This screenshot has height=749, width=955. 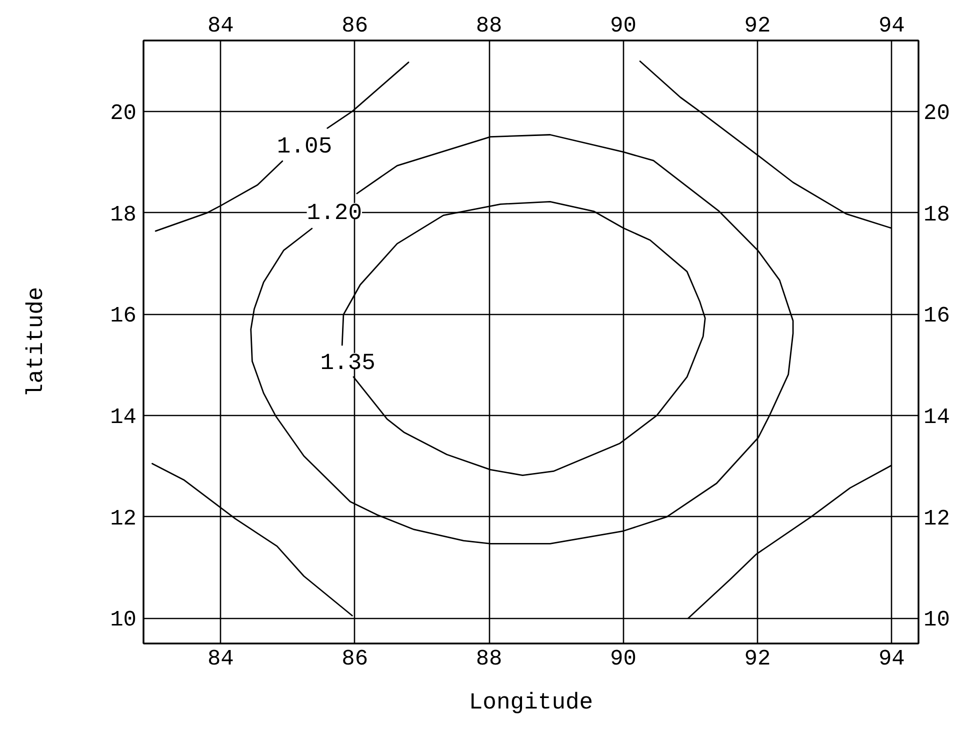 I want to click on x2-tick-label: 86, so click(x=355, y=659).